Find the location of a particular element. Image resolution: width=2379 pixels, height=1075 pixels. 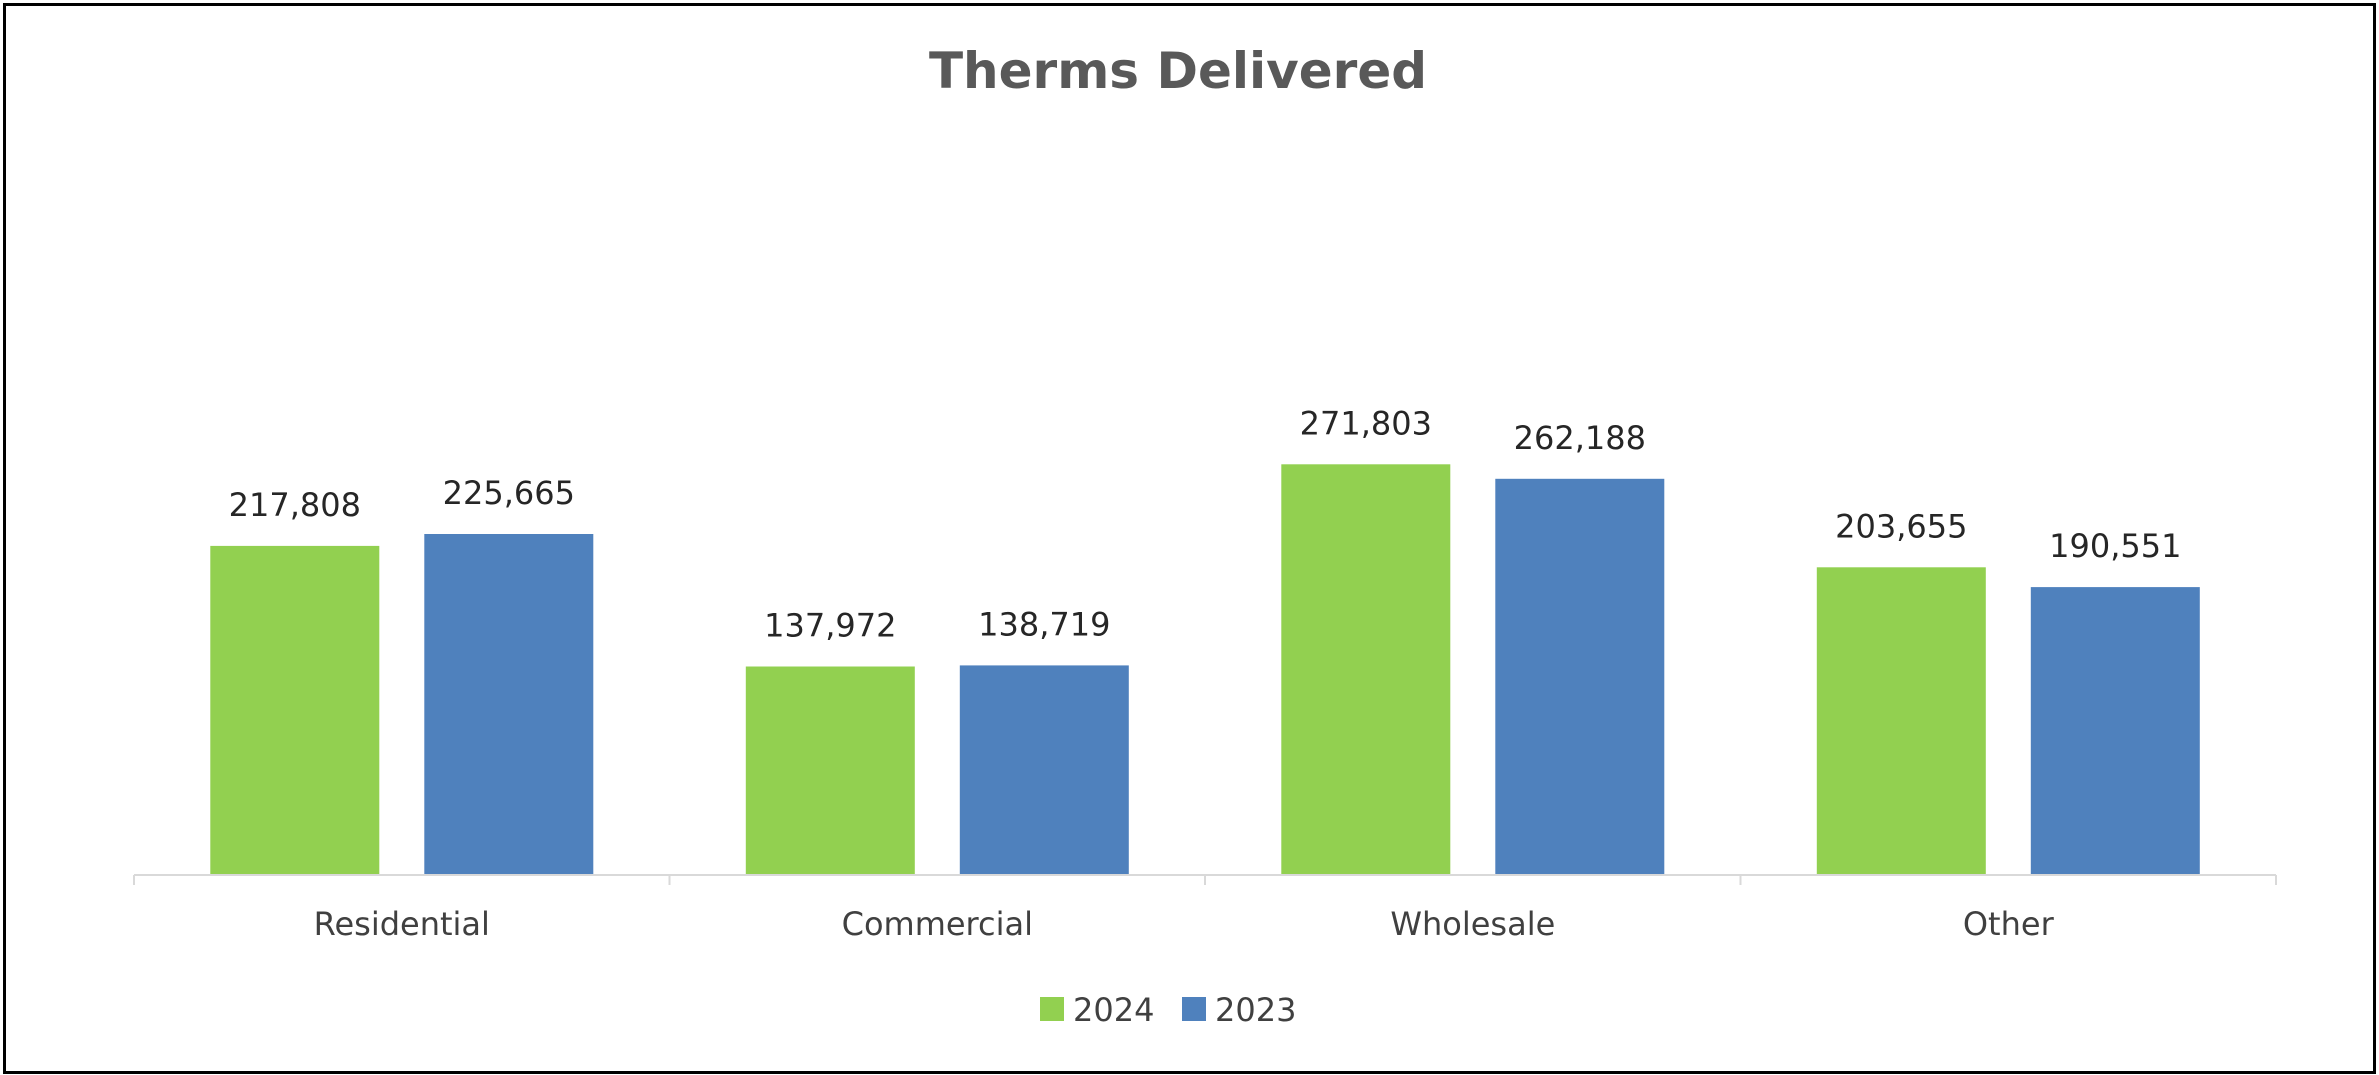

bar-wholesale-2023 is located at coordinates (1580, 676).